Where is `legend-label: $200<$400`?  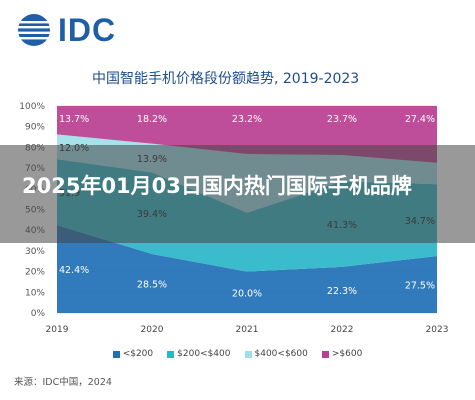
legend-label: $200<$400 is located at coordinates (204, 354).